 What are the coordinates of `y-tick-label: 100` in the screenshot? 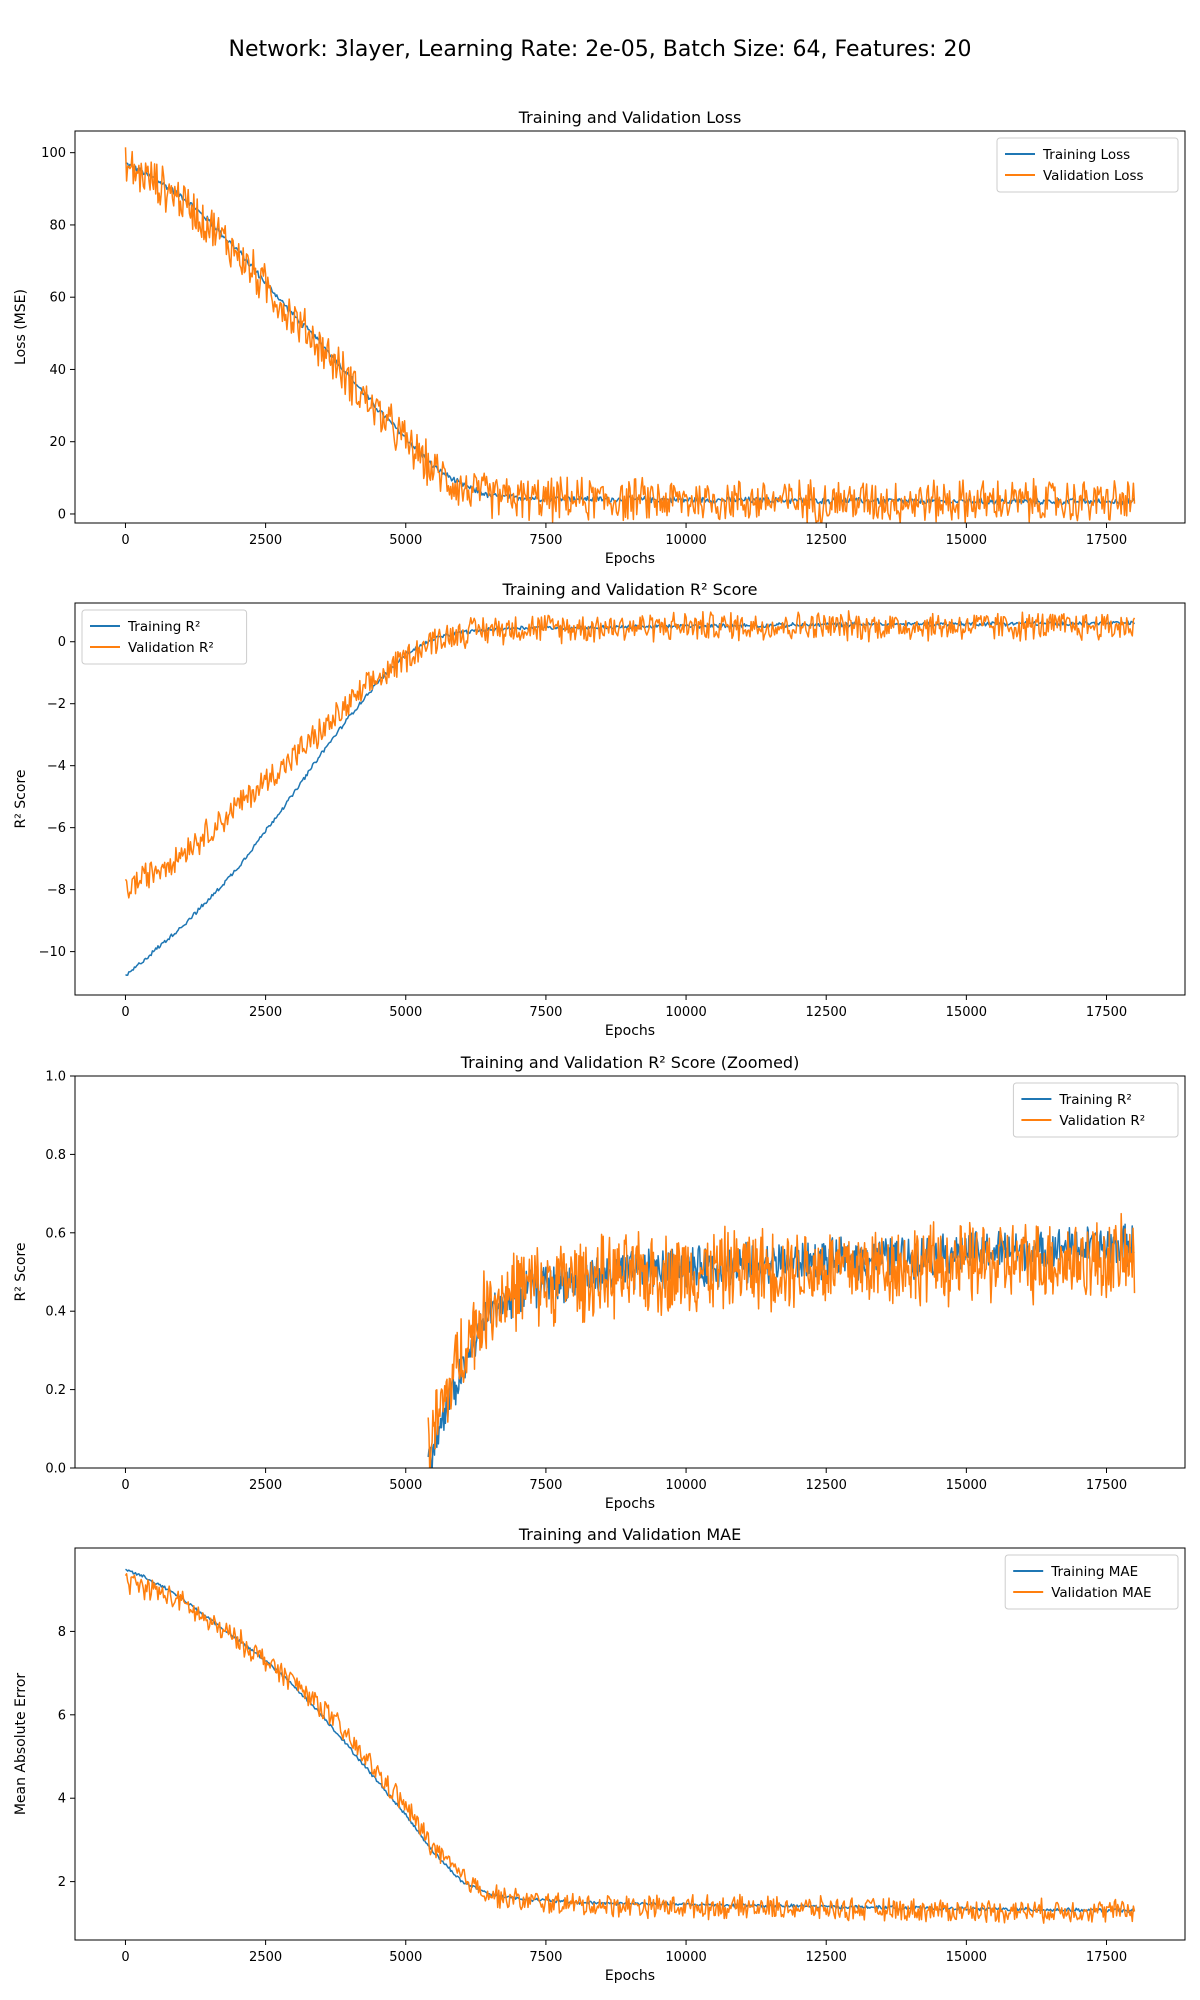 It's located at (53, 153).